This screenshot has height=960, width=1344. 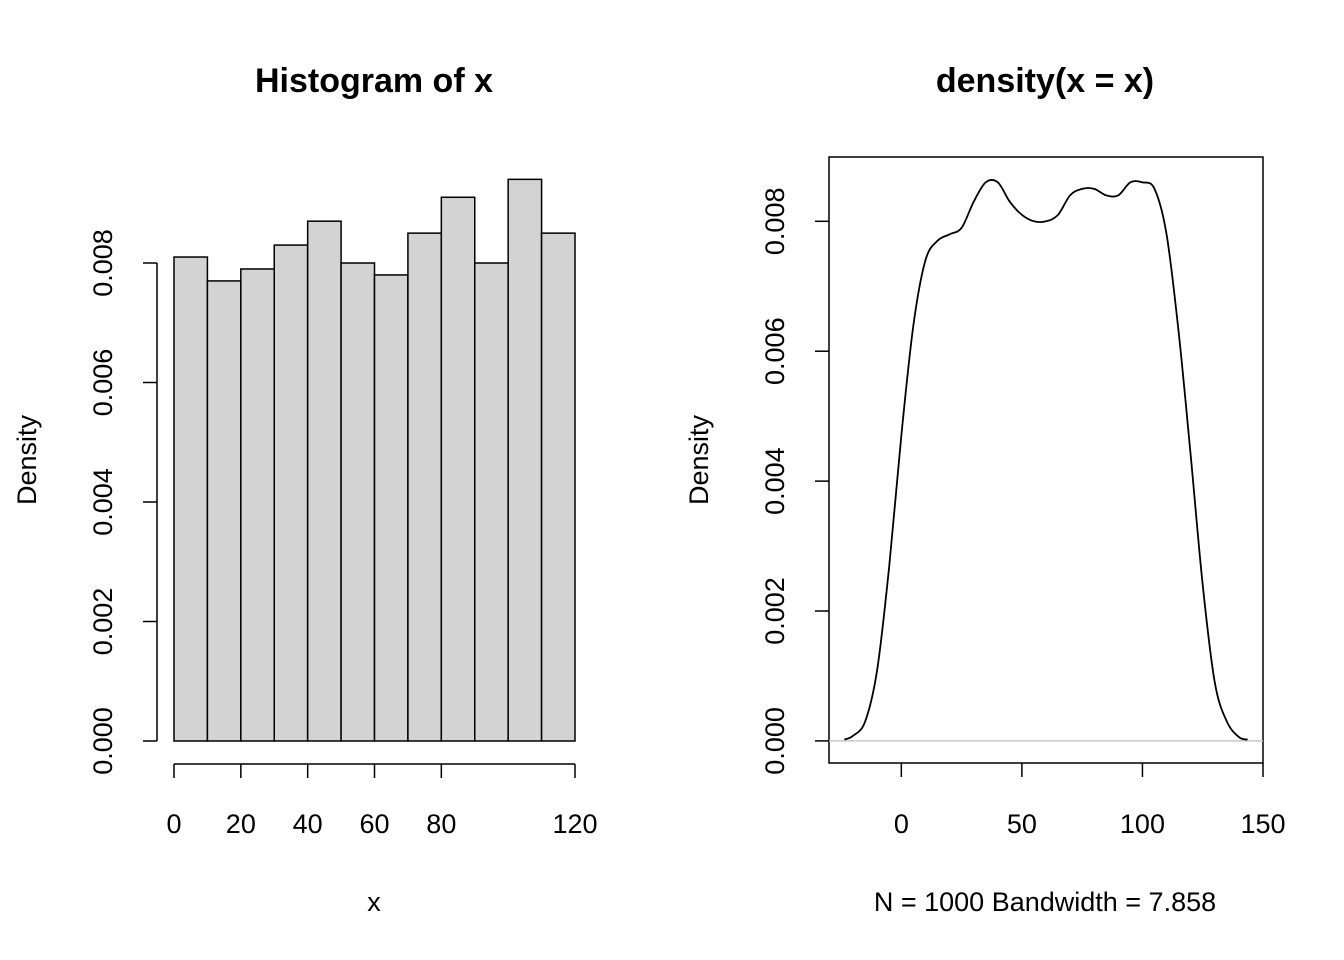 What do you see at coordinates (27, 459) in the screenshot?
I see `histogram-y-label: Density` at bounding box center [27, 459].